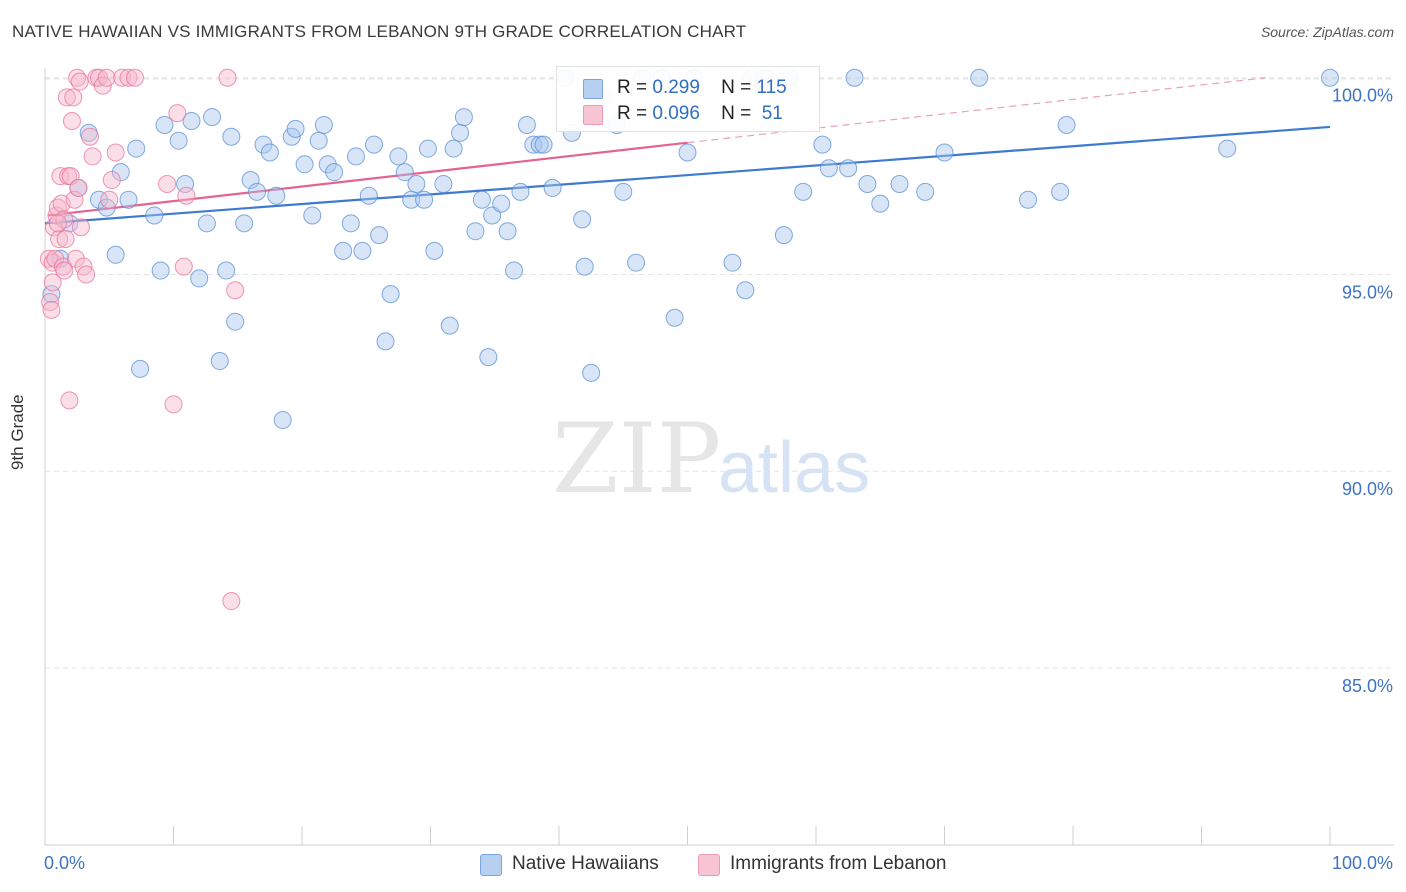 The image size is (1406, 892). Describe the element at coordinates (1362, 863) in the screenshot. I see `x-tick-label: 100.0%` at that location.